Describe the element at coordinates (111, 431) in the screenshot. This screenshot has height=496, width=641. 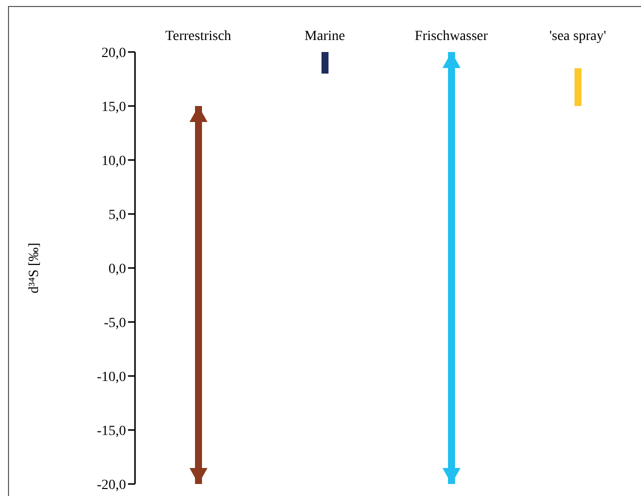
I see `y-tick-label: -15,0` at that location.